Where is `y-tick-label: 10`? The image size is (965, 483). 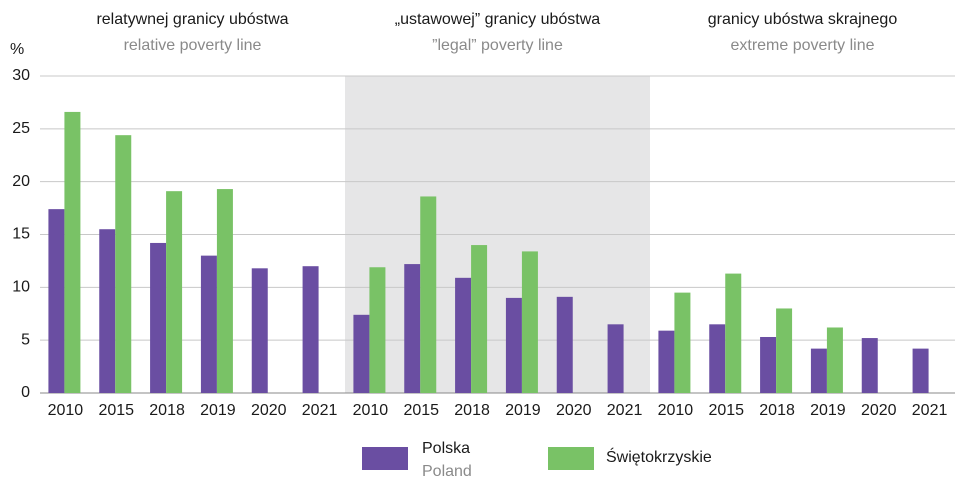
y-tick-label: 10 is located at coordinates (21, 287).